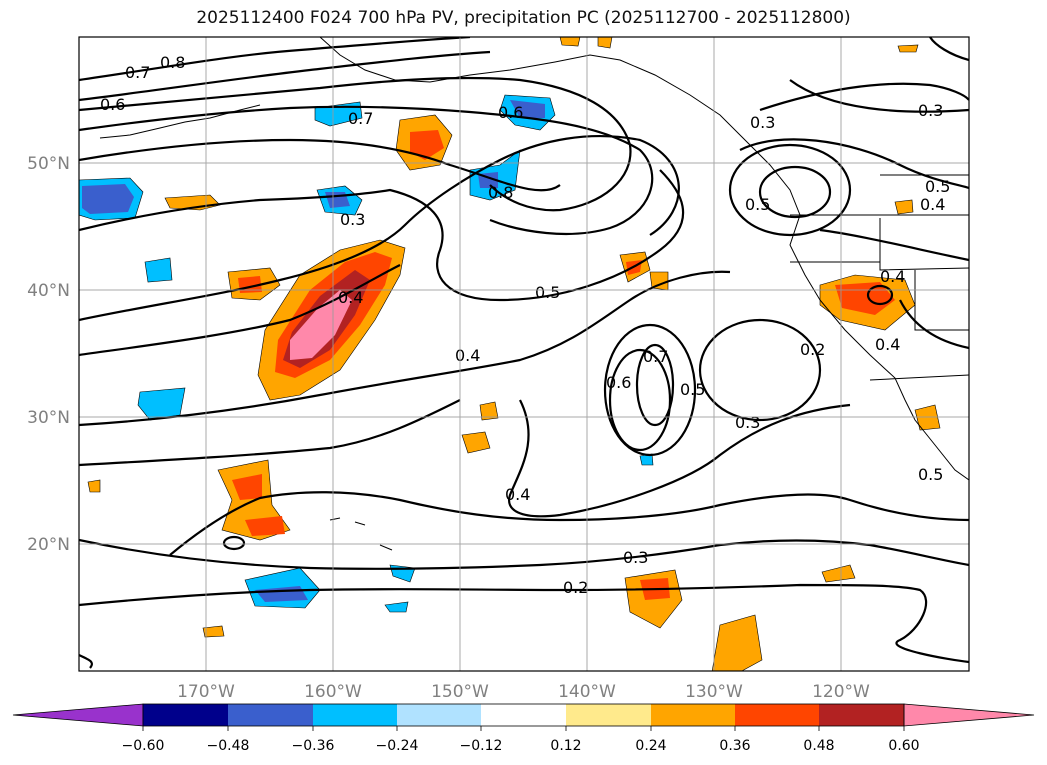  What do you see at coordinates (841, 692) in the screenshot?
I see `lon-label: 120°W` at bounding box center [841, 692].